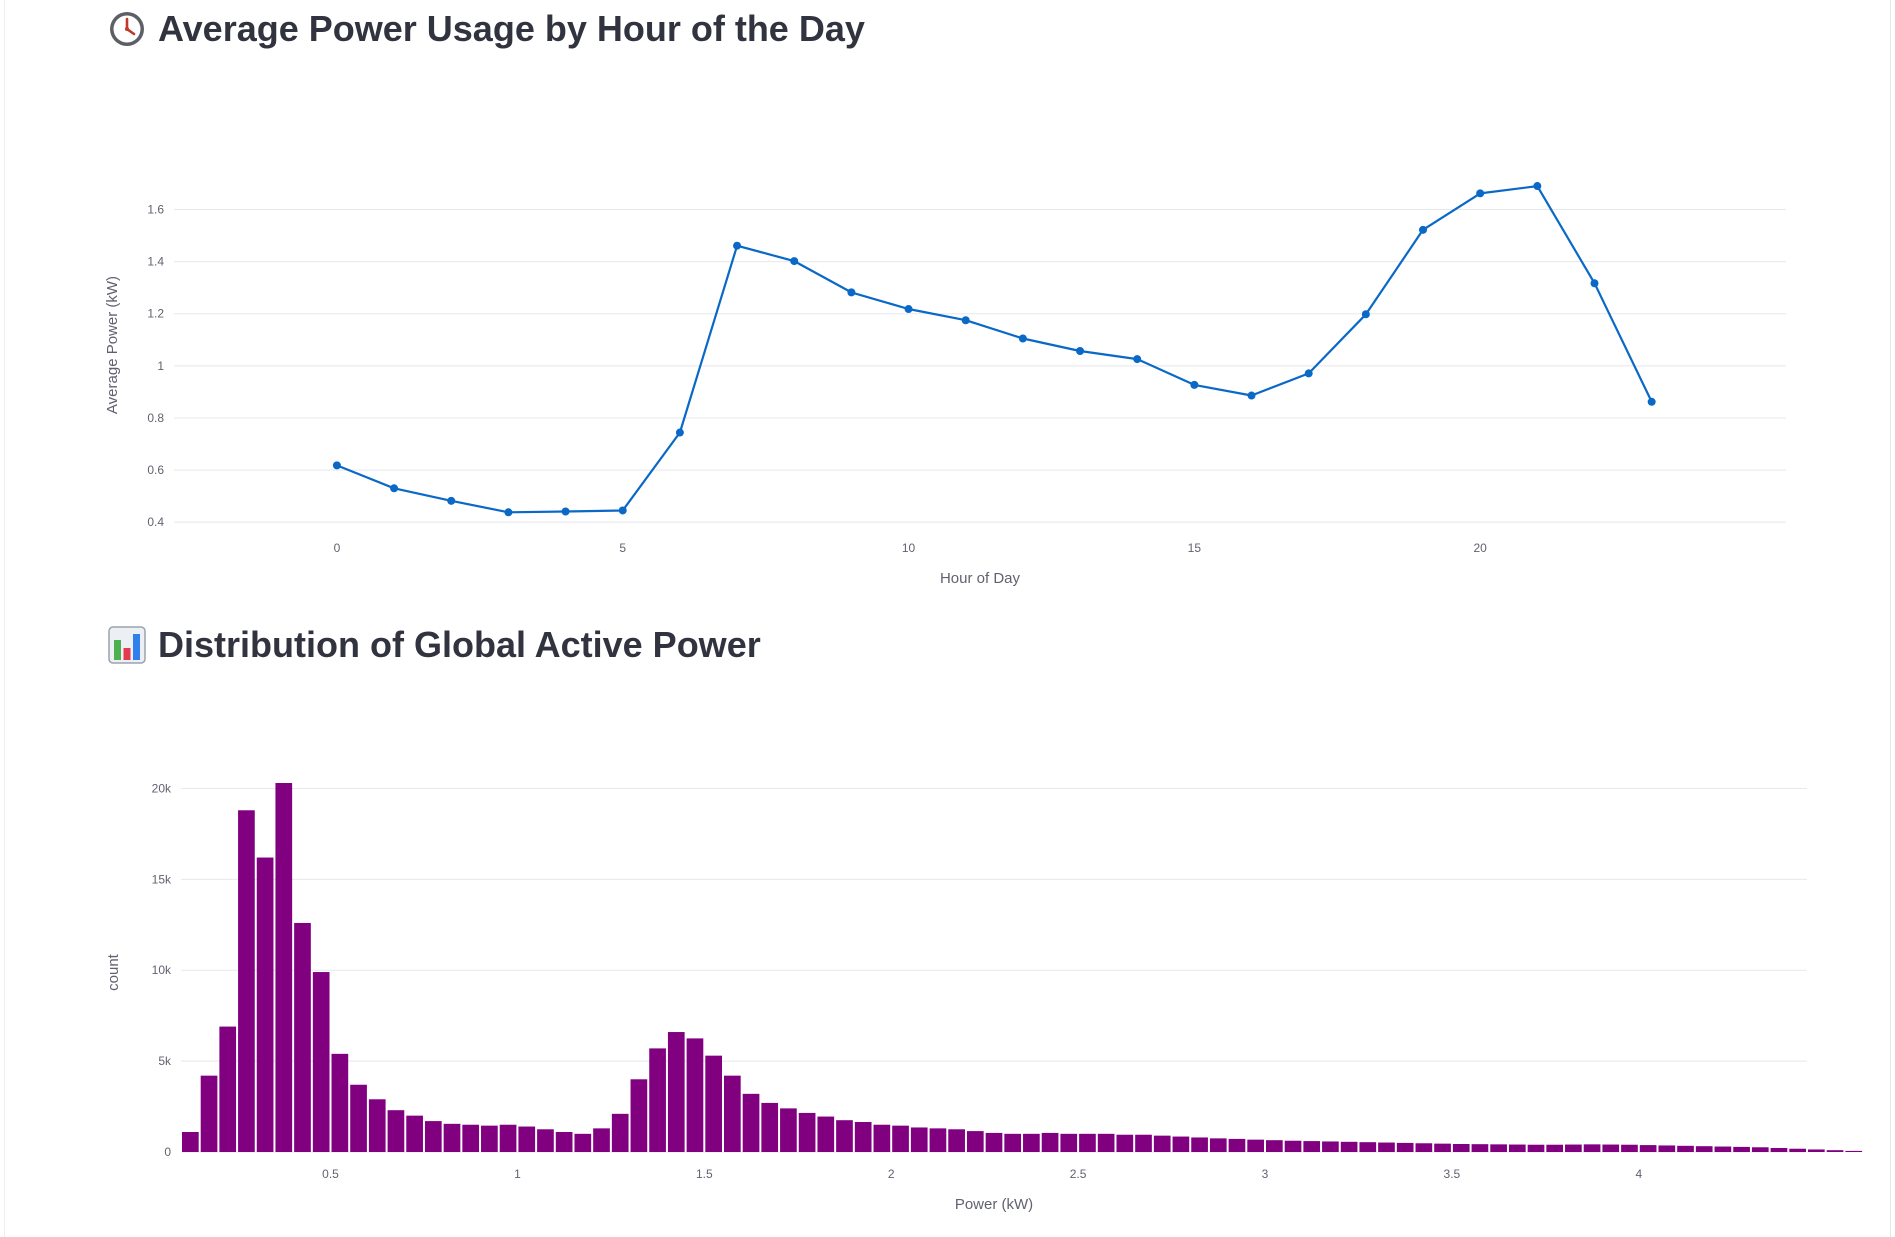  Describe the element at coordinates (155, 418) in the screenshot. I see `y-tick-label: 0.8` at that location.